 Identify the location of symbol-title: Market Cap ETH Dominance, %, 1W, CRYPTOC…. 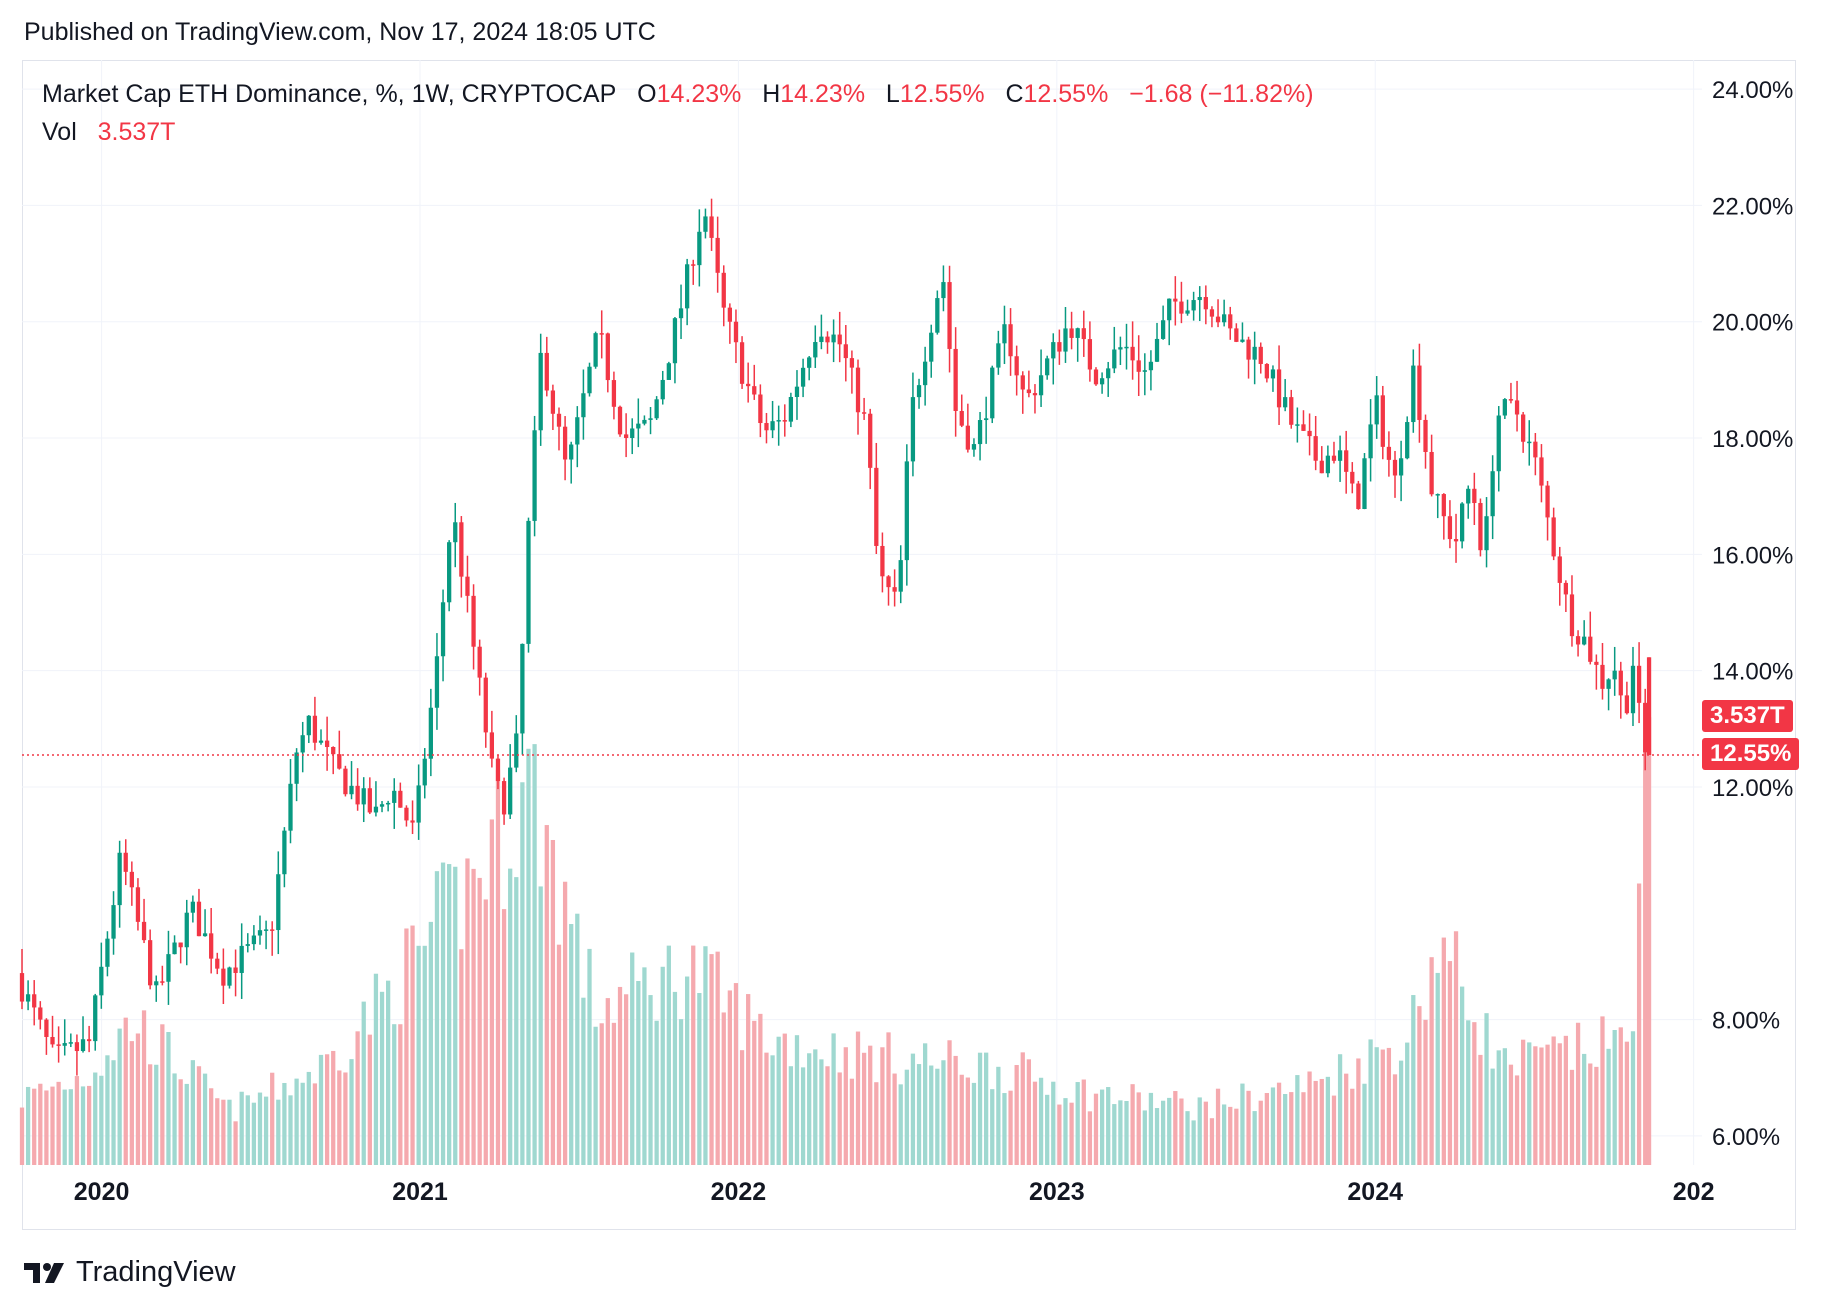
(329, 94).